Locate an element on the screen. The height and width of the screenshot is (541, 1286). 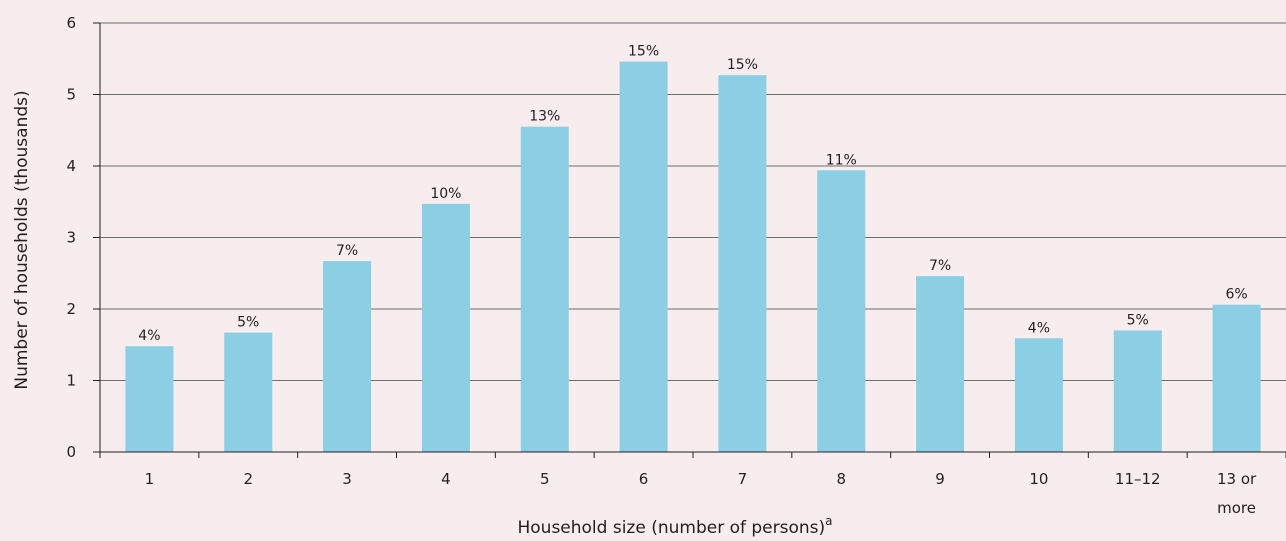
data-label: 10% is located at coordinates (445, 194).